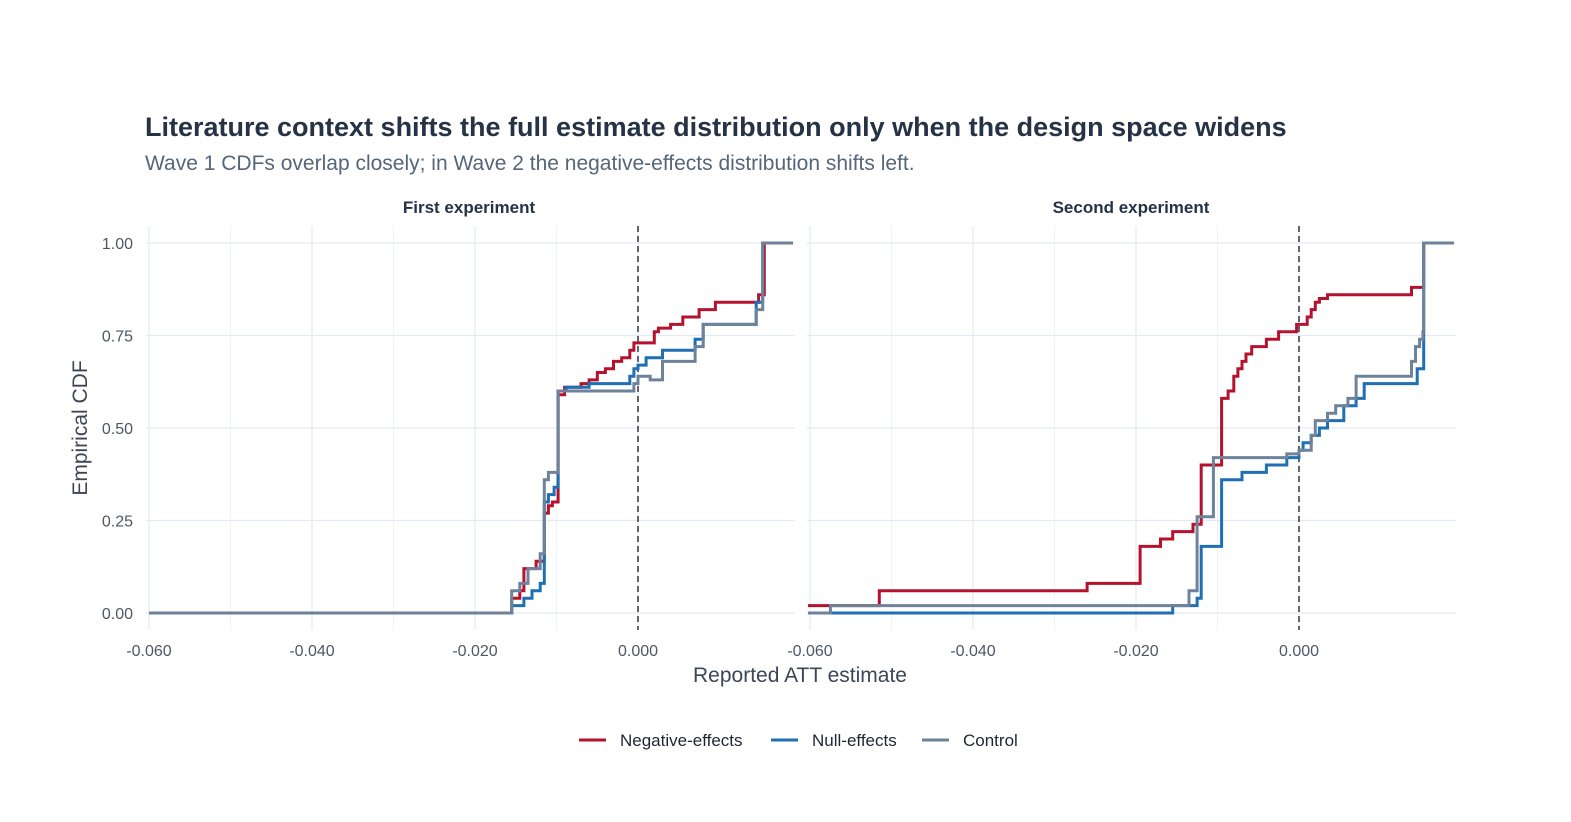  What do you see at coordinates (854, 740) in the screenshot?
I see `legend-label-null-effects: Null-effects` at bounding box center [854, 740].